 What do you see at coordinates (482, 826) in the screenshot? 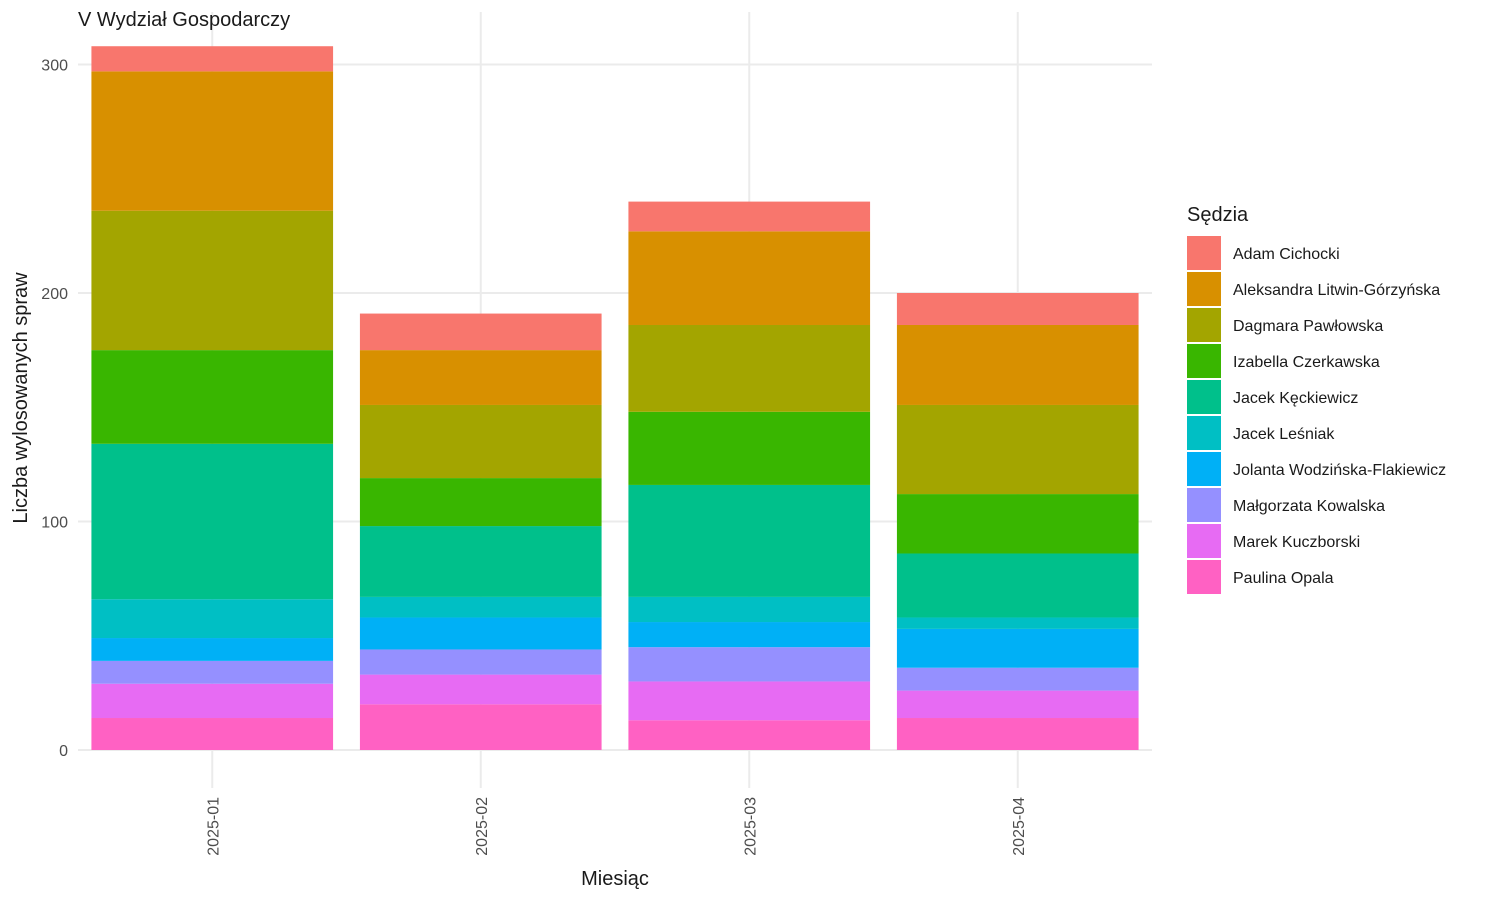
I see `x-tick-label: 2025-02` at bounding box center [482, 826].